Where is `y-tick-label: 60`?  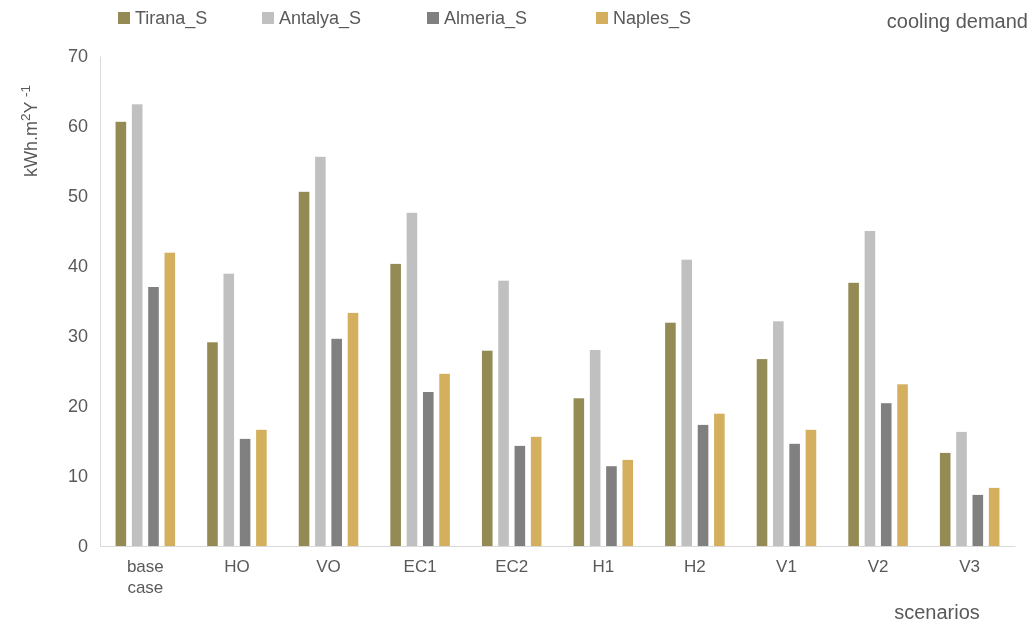
y-tick-label: 60 is located at coordinates (77, 126).